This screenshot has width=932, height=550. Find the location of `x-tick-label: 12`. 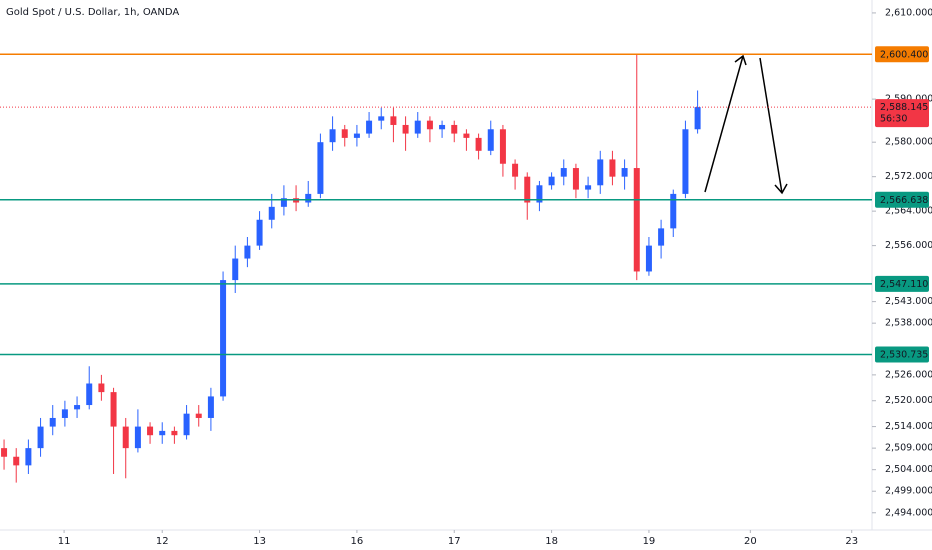

x-tick-label: 12 is located at coordinates (162, 541).